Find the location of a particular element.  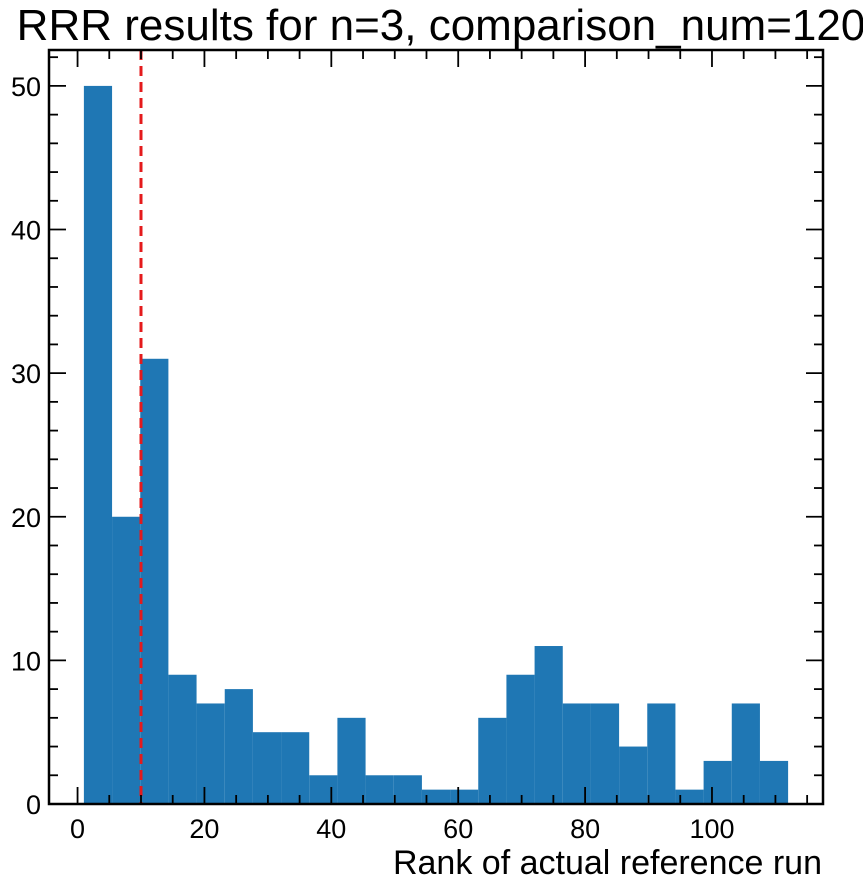

x-tick-label: 80 is located at coordinates (585, 829).